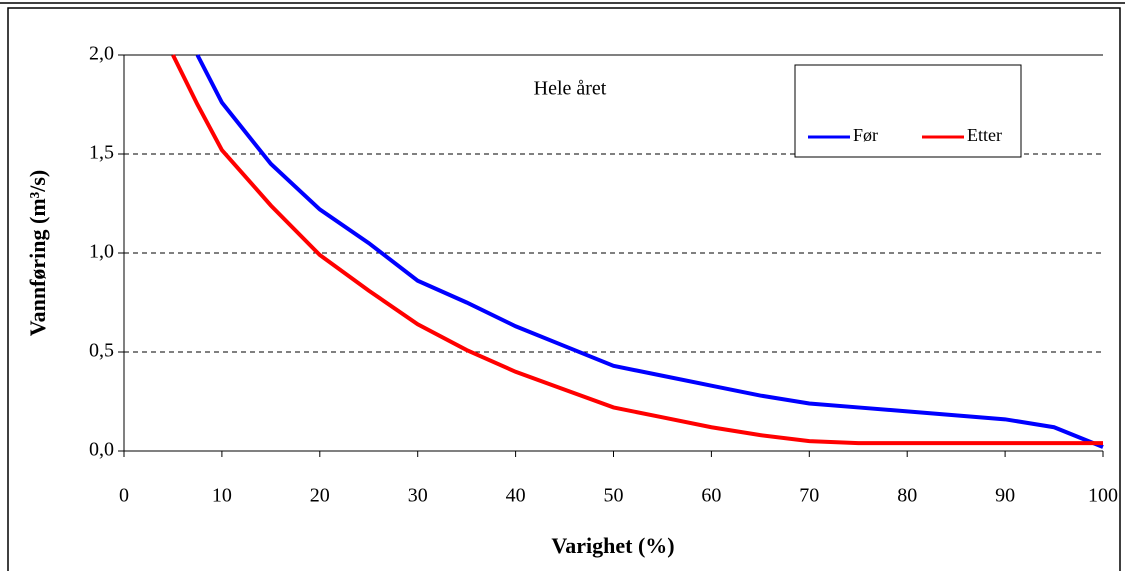 This screenshot has height=571, width=1125. Describe the element at coordinates (984, 135) in the screenshot. I see `legend-label: Etter` at that location.